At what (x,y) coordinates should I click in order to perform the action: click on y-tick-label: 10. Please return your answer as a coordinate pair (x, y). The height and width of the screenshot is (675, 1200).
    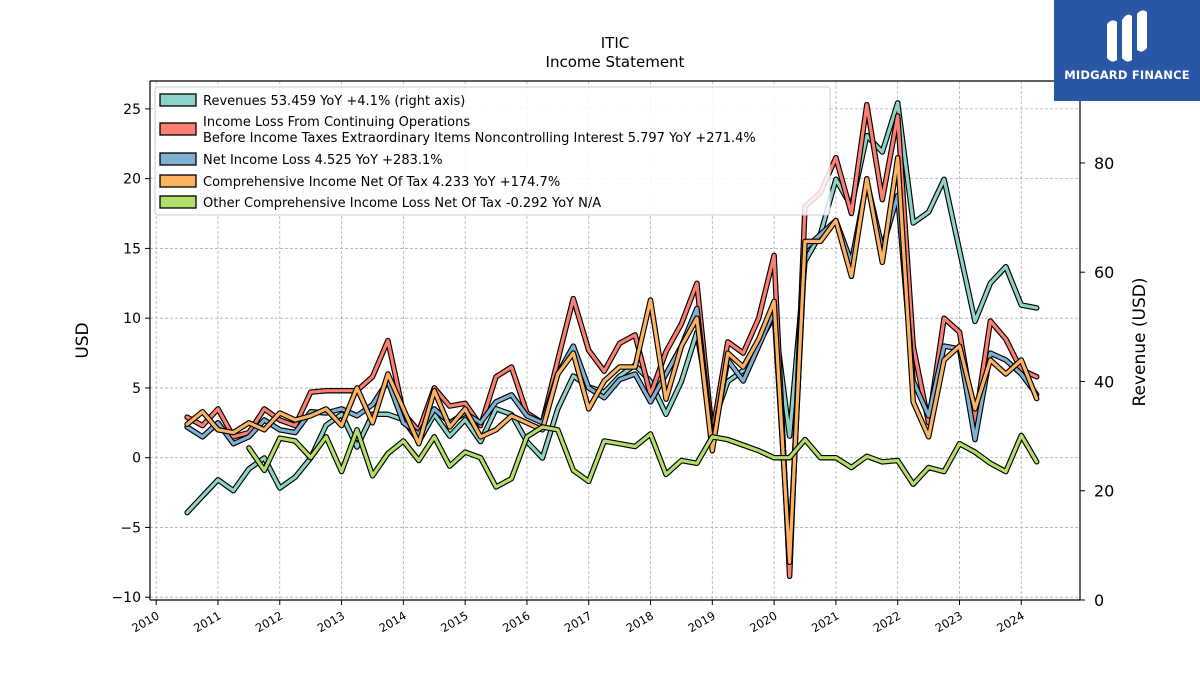
    Looking at the image, I should click on (132, 319).